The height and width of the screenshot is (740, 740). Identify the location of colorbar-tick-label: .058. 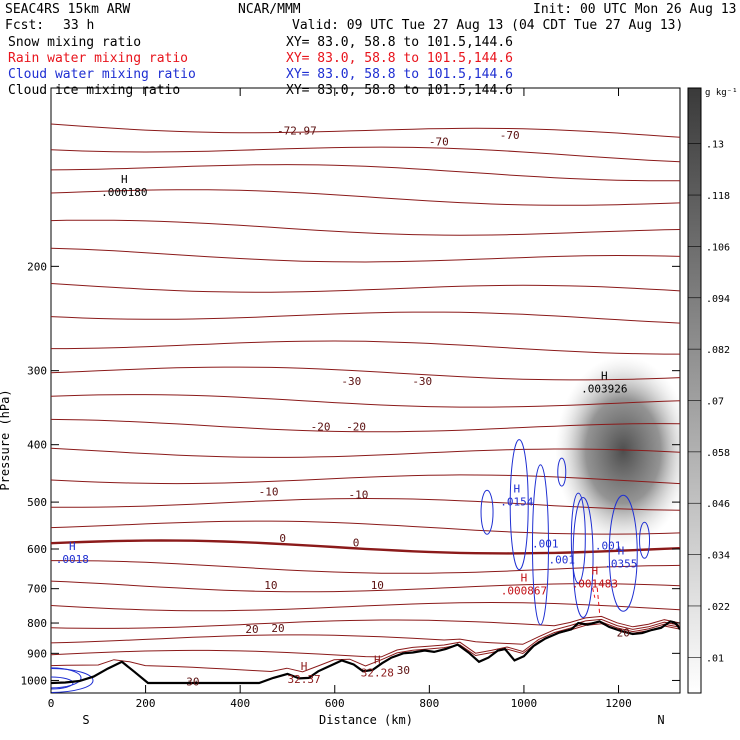
(718, 453).